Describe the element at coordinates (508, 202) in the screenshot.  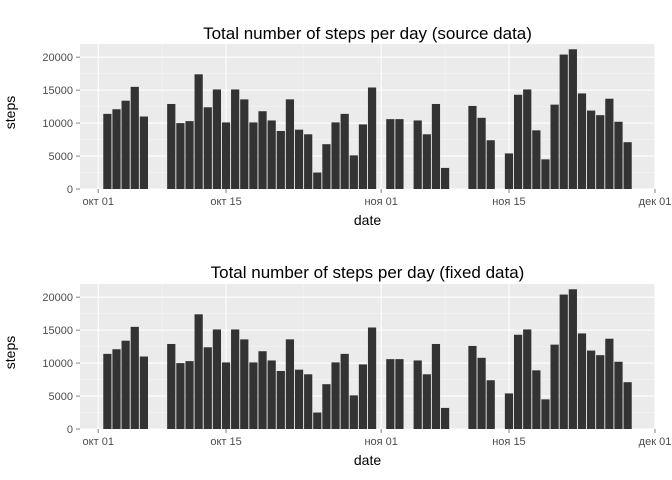
I see `x-tick-label: ноя 15` at that location.